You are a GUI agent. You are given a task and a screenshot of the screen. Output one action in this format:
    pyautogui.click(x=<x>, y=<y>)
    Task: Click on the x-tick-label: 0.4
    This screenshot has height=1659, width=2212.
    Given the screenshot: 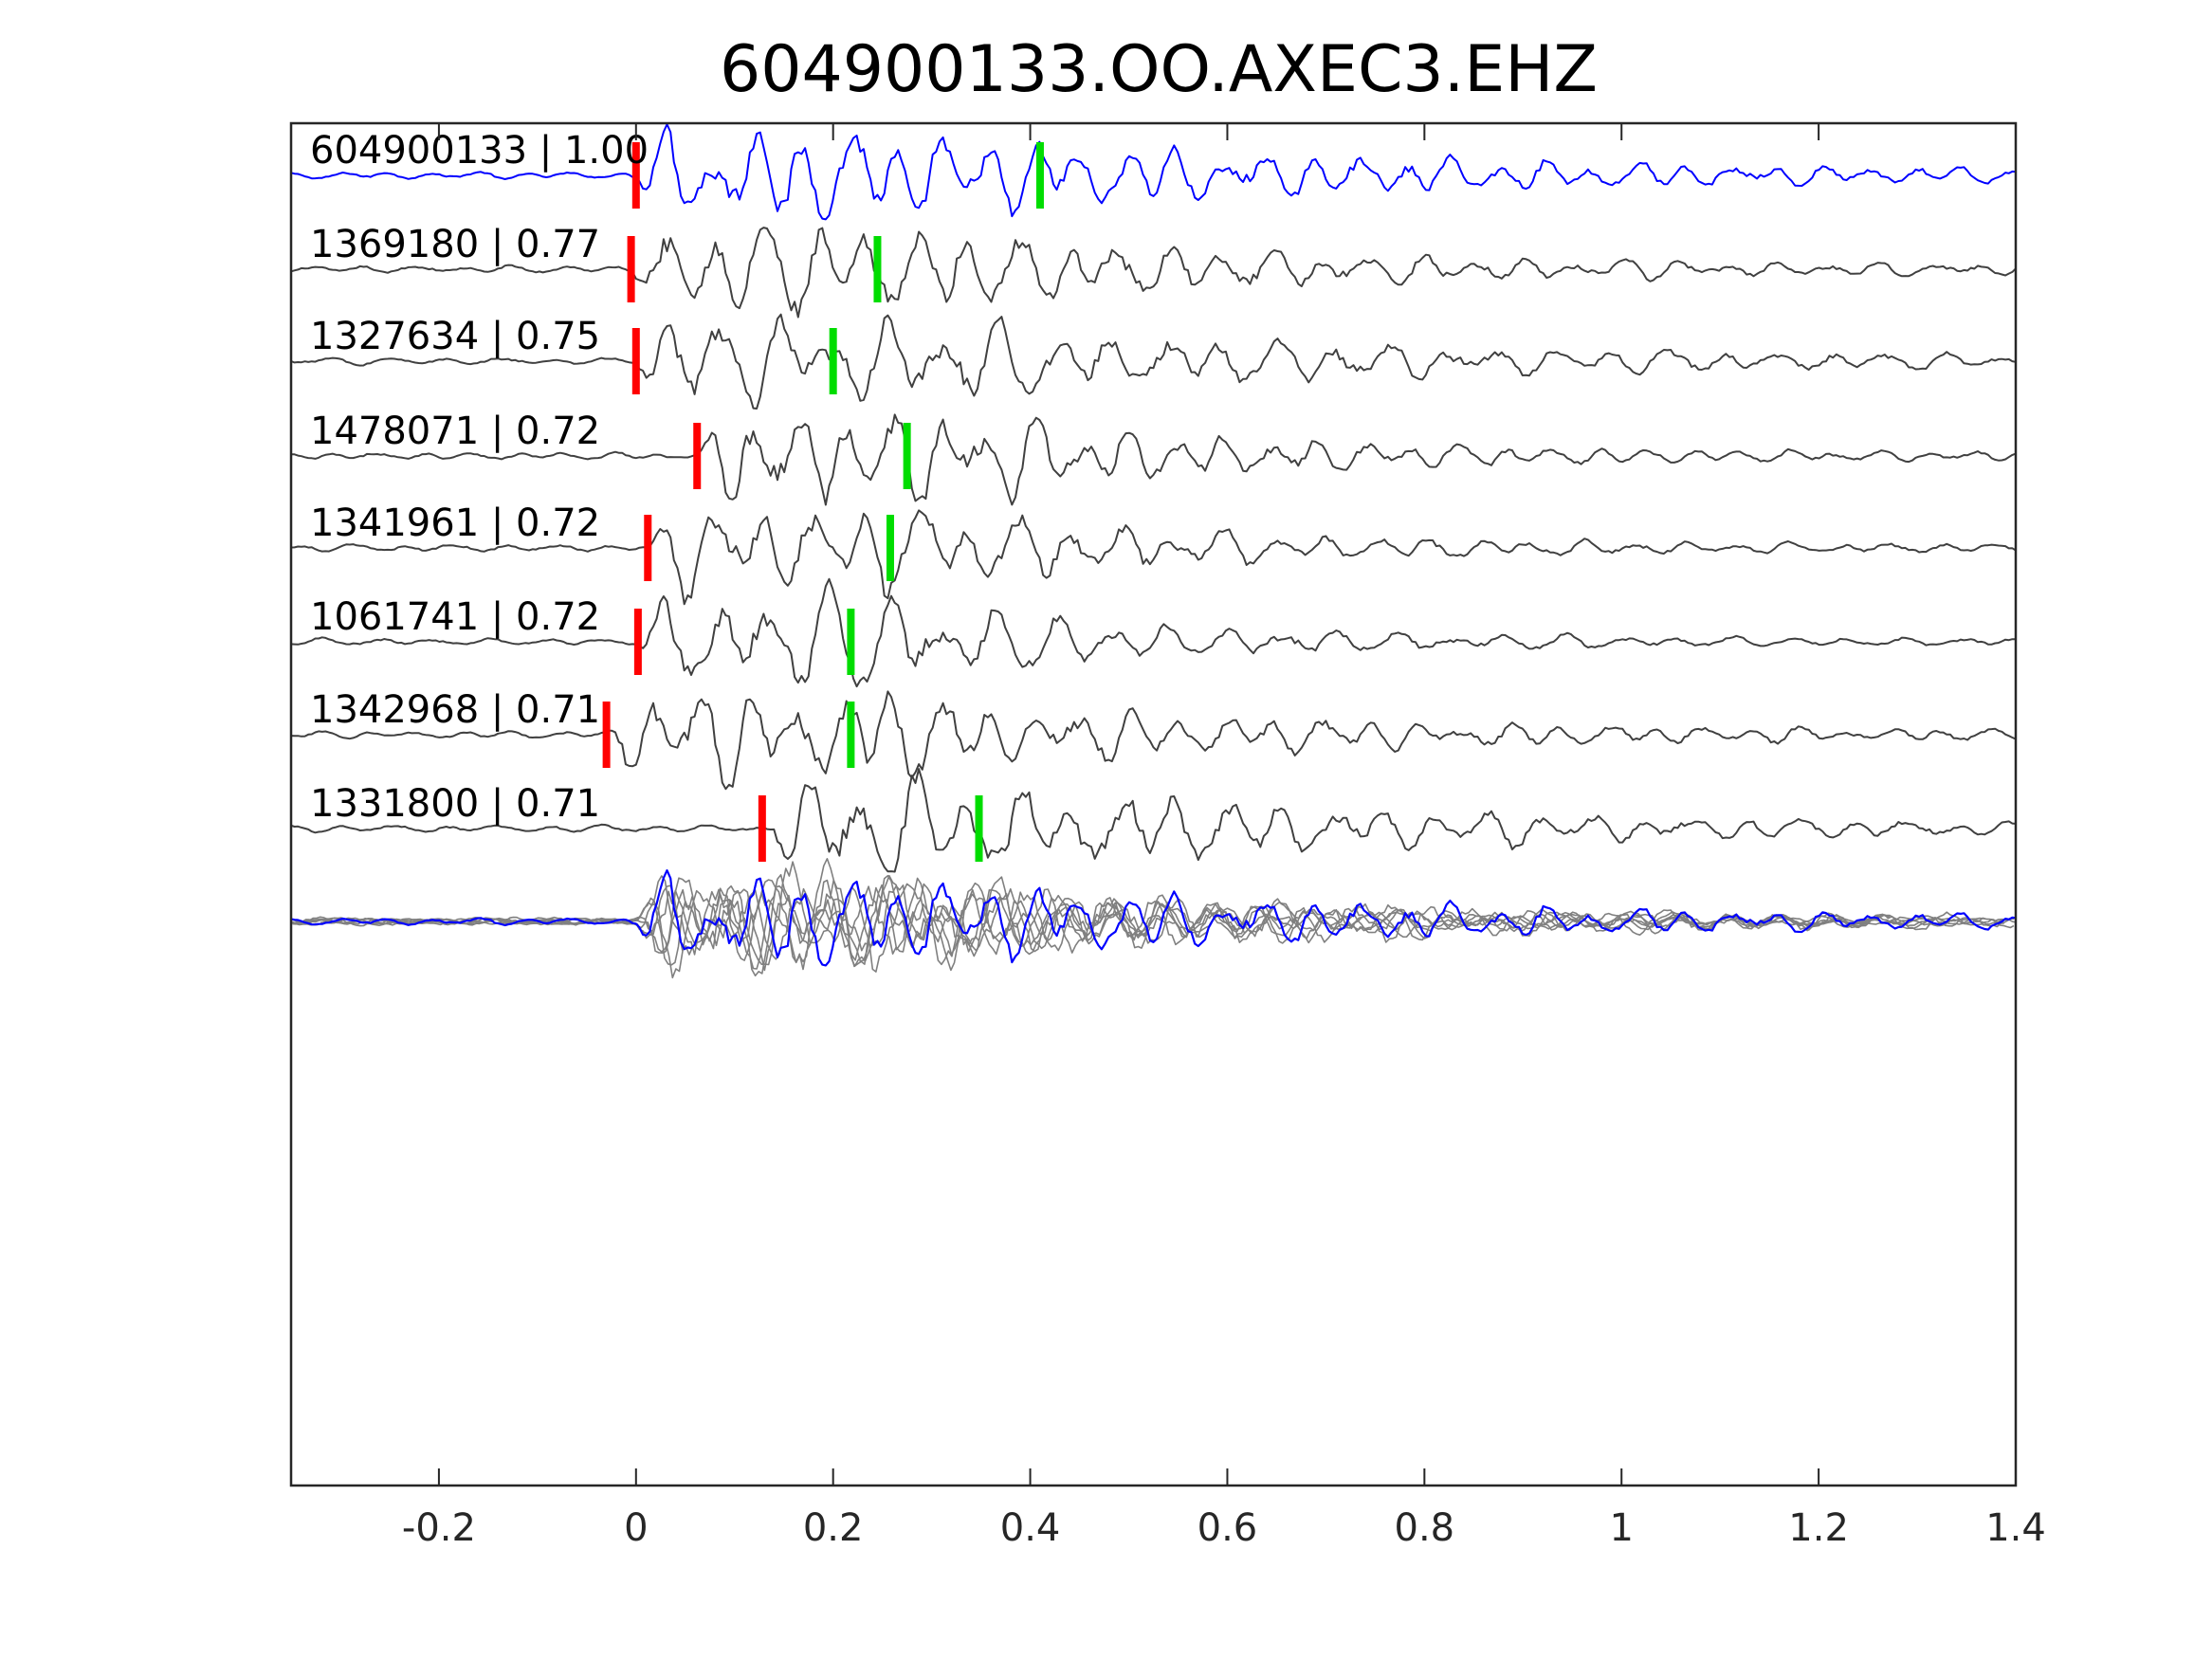 What is the action you would take?
    pyautogui.click(x=1030, y=1528)
    